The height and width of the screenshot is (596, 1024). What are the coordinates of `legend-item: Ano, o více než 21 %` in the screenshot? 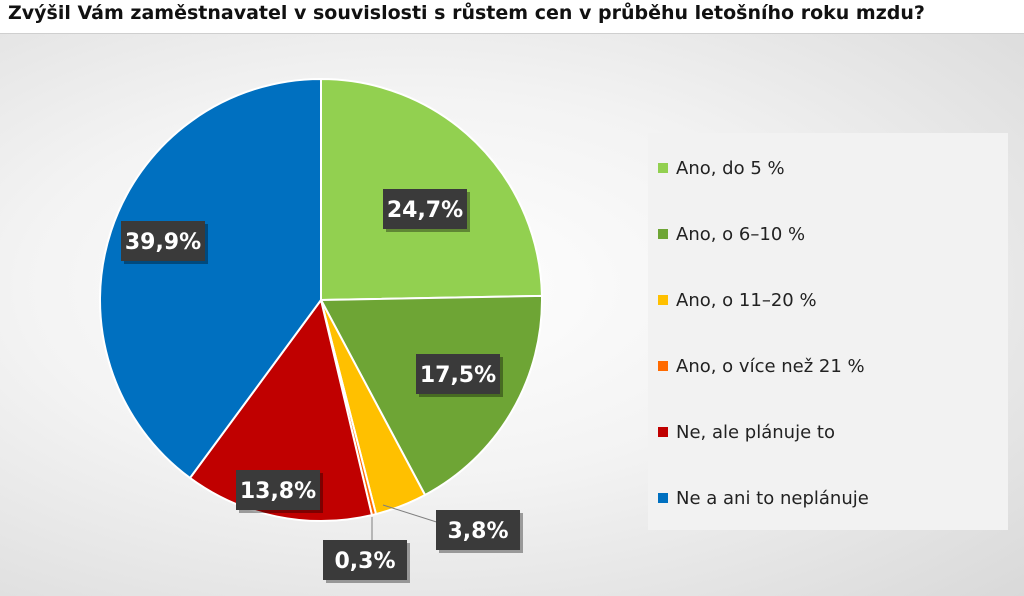 It's located at (761, 366).